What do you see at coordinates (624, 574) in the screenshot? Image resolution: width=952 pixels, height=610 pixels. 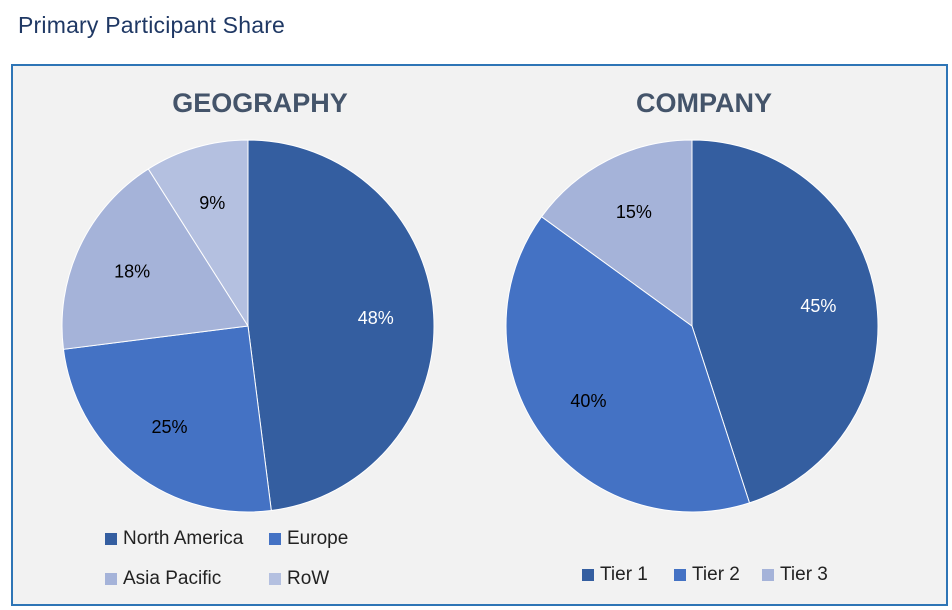 I see `company-legend-label-tier-1: Tier 1` at bounding box center [624, 574].